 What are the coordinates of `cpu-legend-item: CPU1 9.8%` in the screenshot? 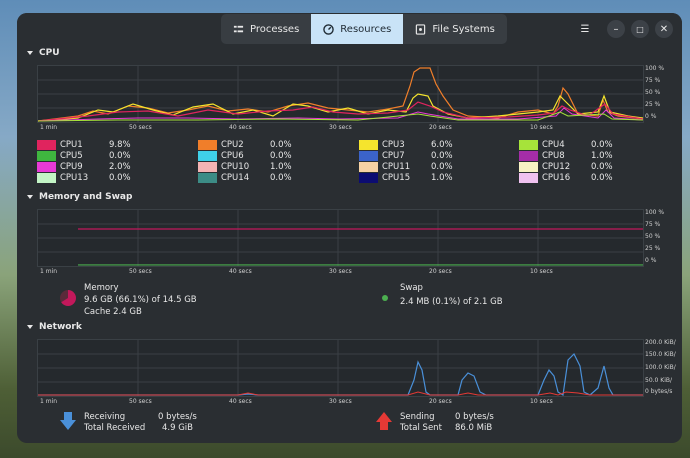 It's located at (93, 145).